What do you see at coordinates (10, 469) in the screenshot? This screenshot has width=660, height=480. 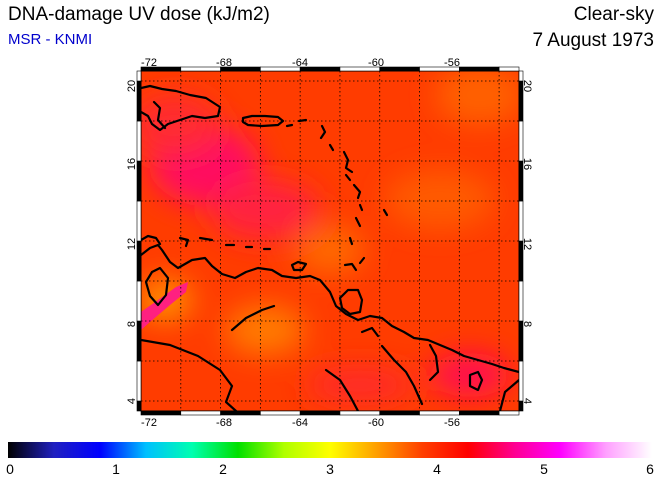 I see `colorbar-tick-0: 0` at bounding box center [10, 469].